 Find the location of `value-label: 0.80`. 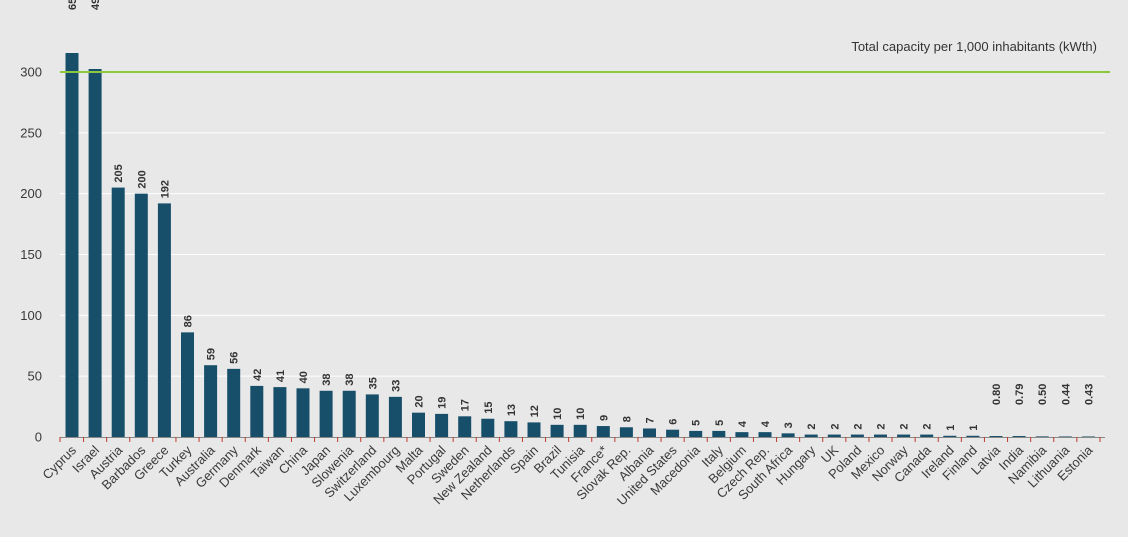

value-label: 0.80 is located at coordinates (997, 394).